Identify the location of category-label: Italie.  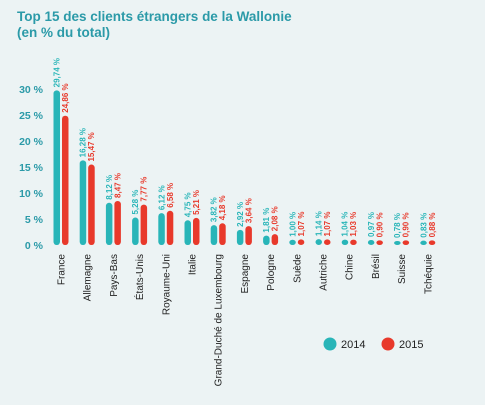
(193, 265).